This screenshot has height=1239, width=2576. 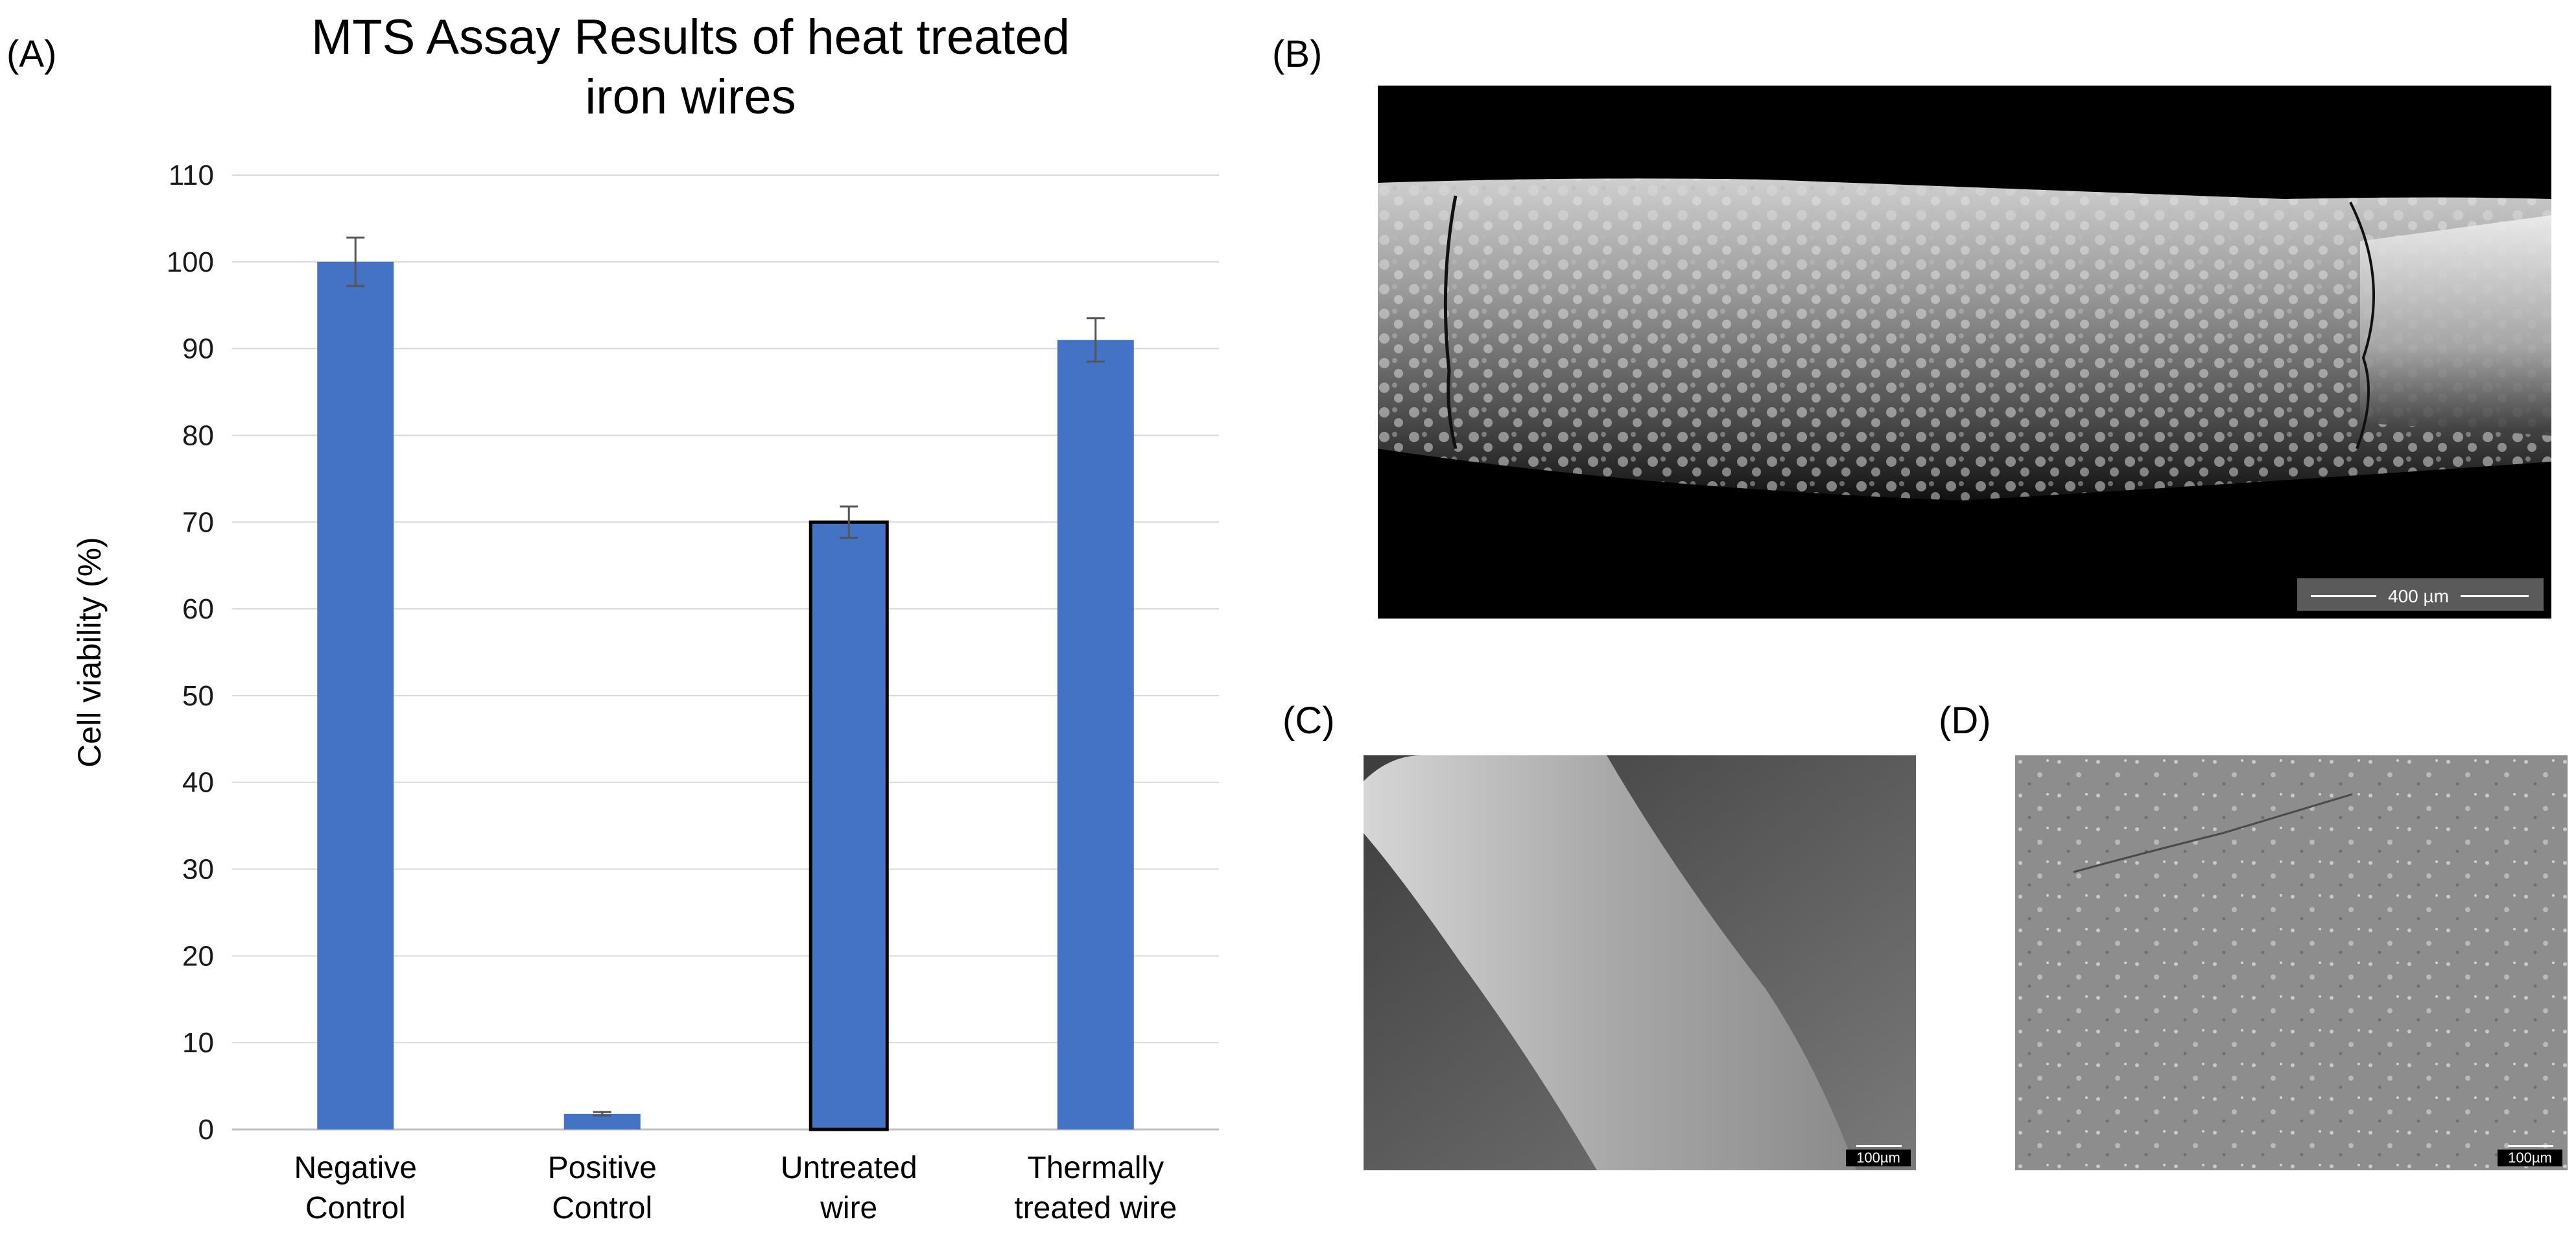 What do you see at coordinates (691, 37) in the screenshot?
I see `chart-title-line-1: MTS Assay Results of heat treated` at bounding box center [691, 37].